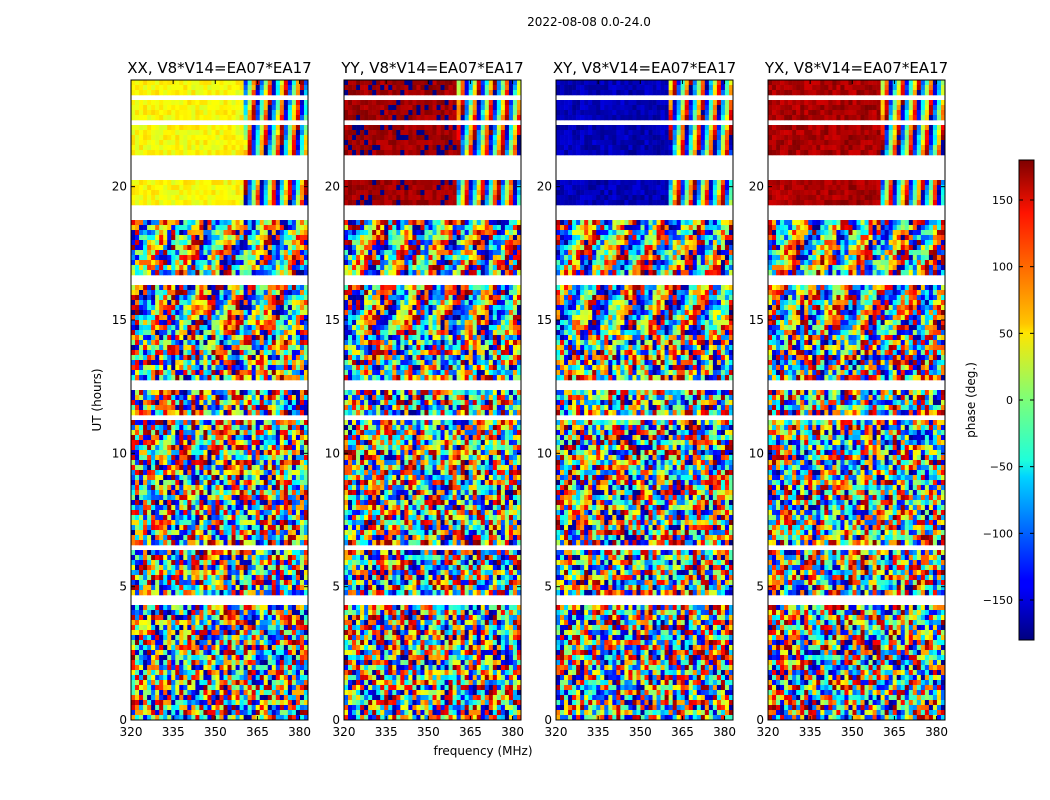 The image size is (1050, 800). What do you see at coordinates (299, 732) in the screenshot?
I see `x-tick-label: 380` at bounding box center [299, 732].